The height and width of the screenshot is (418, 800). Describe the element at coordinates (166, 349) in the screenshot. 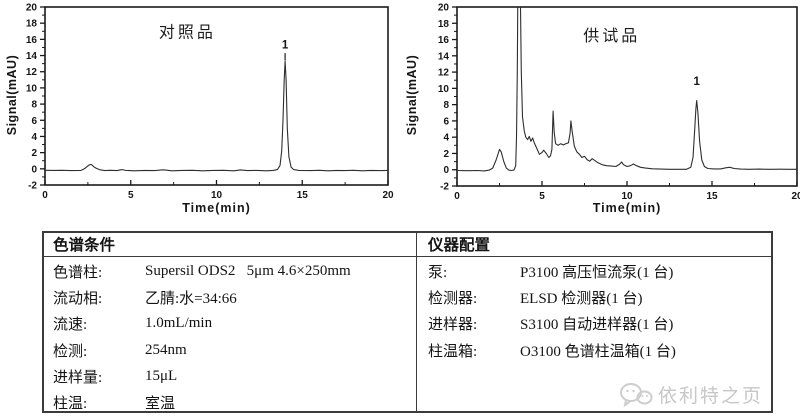

I see `row-value: 254nm` at that location.